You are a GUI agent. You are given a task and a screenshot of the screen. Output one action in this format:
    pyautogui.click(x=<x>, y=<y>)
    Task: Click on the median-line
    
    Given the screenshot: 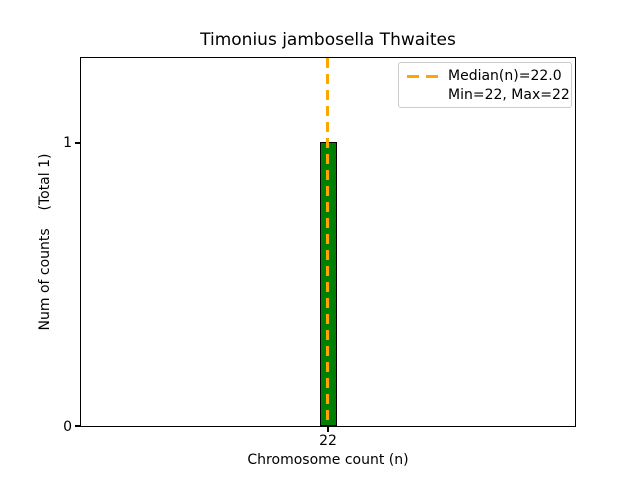 What is the action you would take?
    pyautogui.click(x=327, y=242)
    